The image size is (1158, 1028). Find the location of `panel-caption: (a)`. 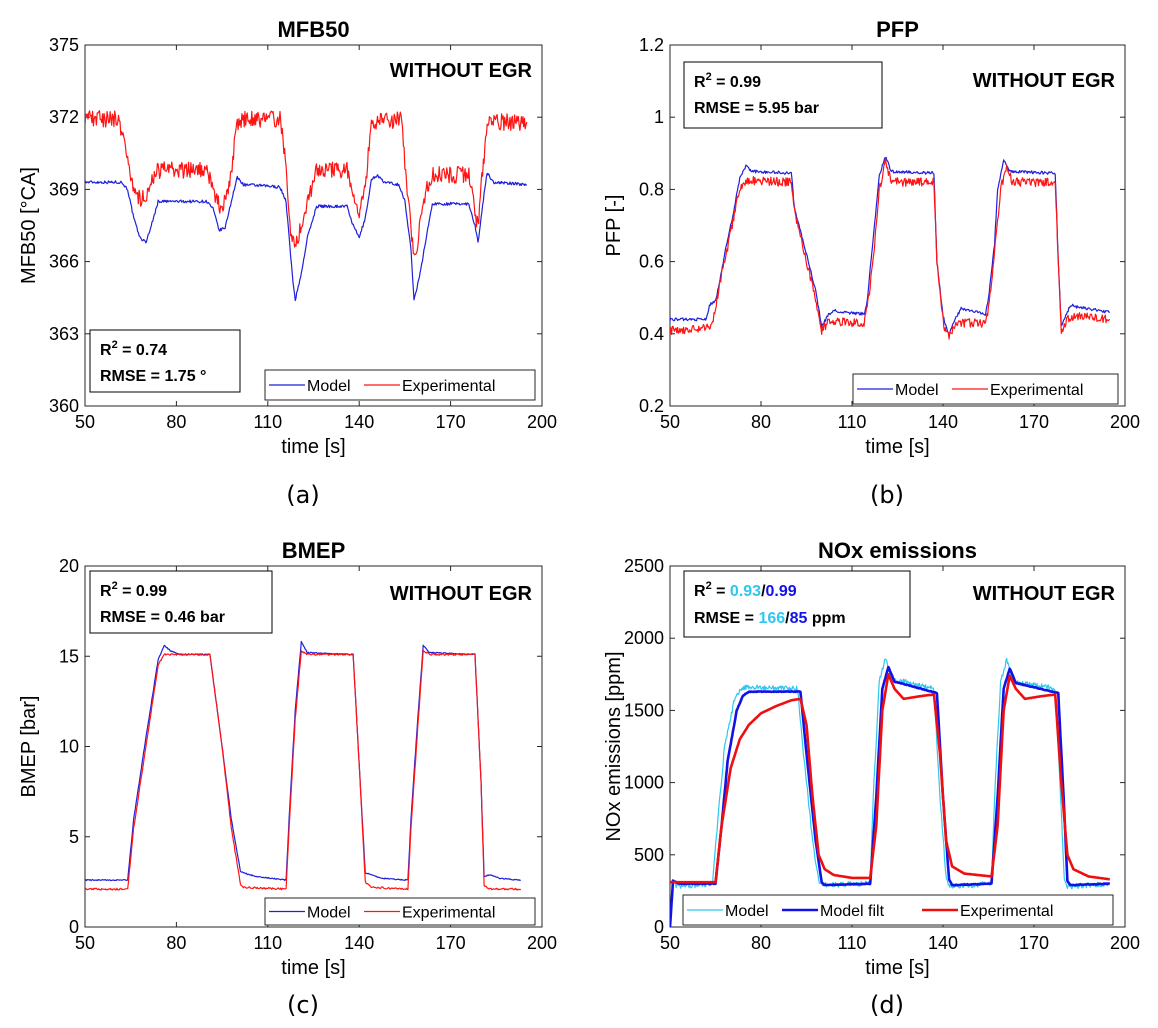

panel-caption: (a) is located at coordinates (302, 495).